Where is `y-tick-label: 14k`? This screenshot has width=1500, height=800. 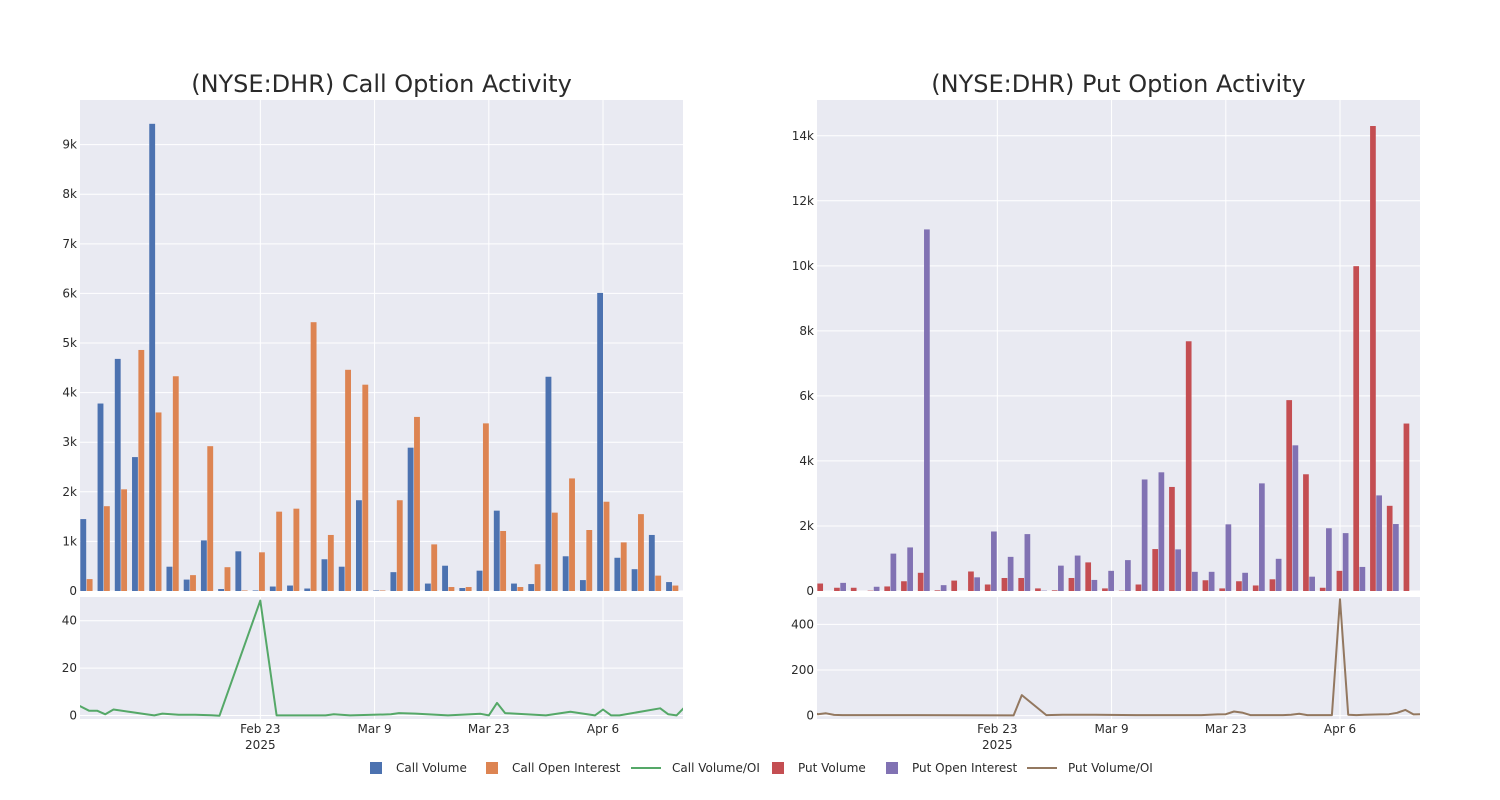
y-tick-label: 14k is located at coordinates (803, 136).